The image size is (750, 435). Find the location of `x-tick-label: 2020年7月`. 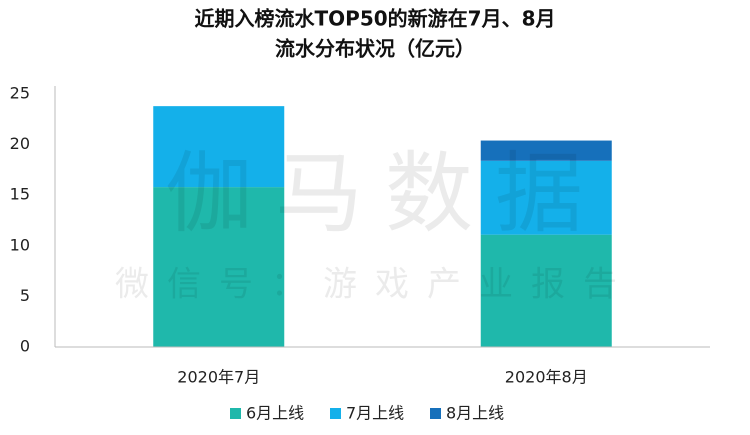

x-tick-label: 2020年7月 is located at coordinates (218, 377).